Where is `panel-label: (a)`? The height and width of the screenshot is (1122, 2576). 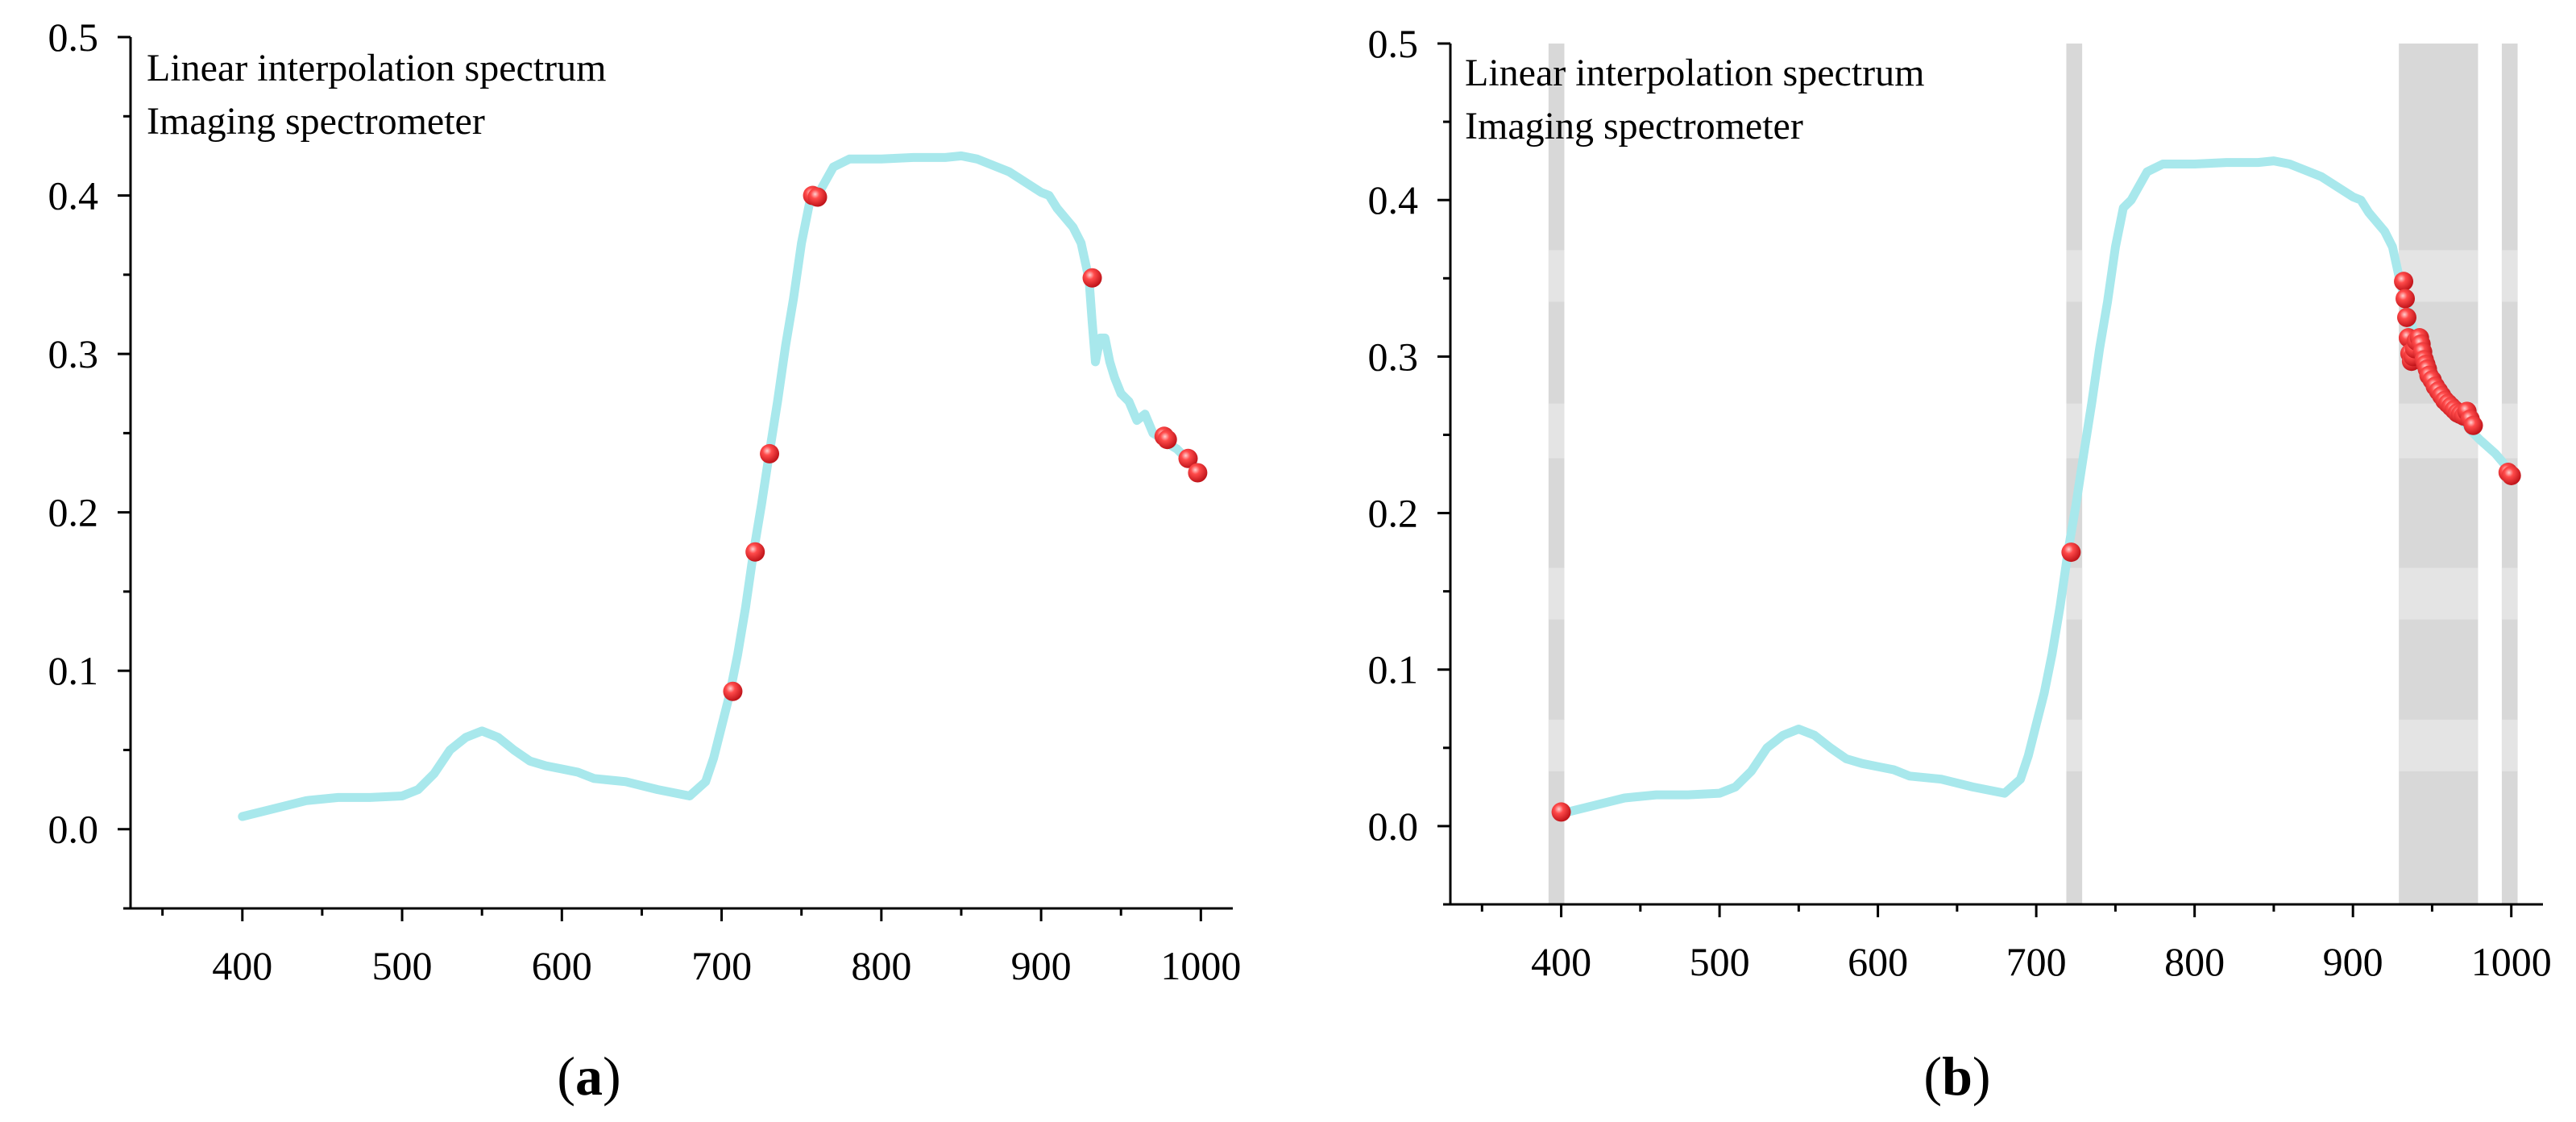 panel-label: (a) is located at coordinates (588, 1076).